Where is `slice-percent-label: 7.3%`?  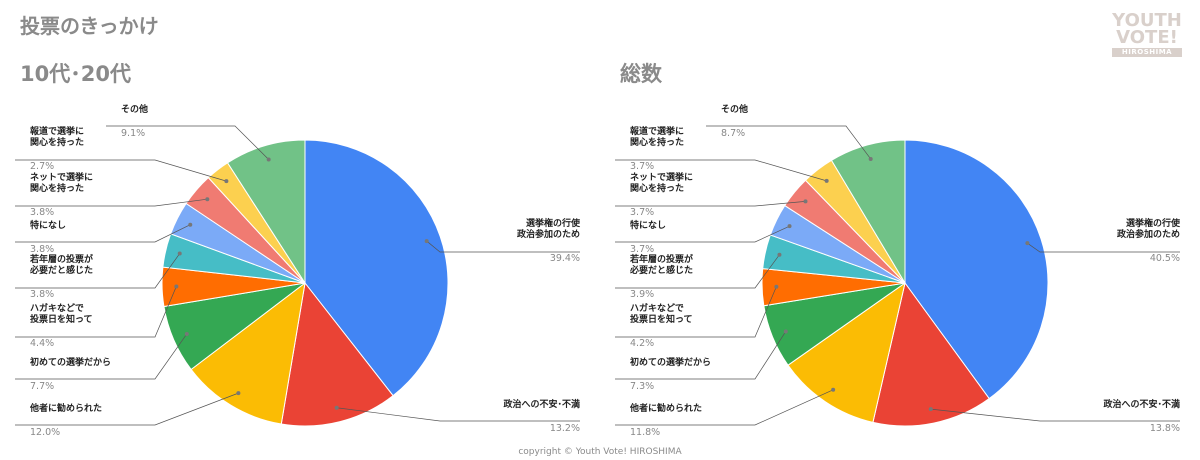 slice-percent-label: 7.3% is located at coordinates (642, 386).